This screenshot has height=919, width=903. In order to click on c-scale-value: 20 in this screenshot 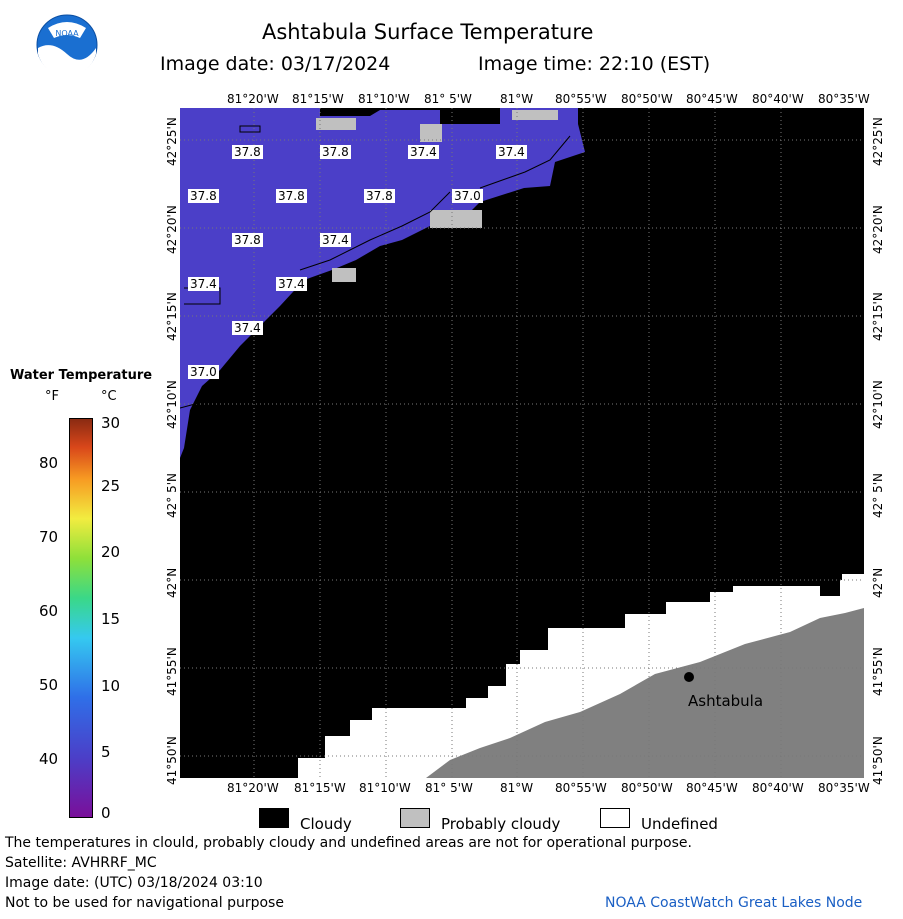, I will do `click(111, 552)`.